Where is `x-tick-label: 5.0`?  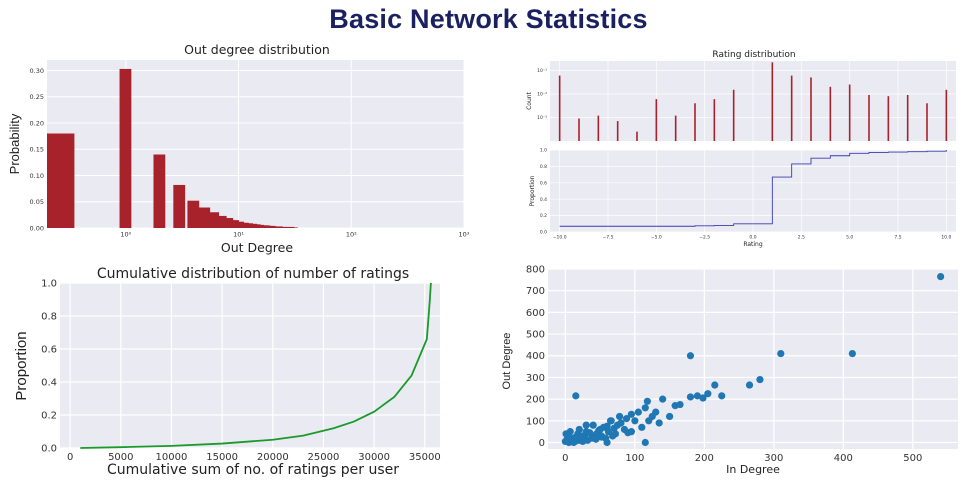
x-tick-label: 5.0 is located at coordinates (849, 144).